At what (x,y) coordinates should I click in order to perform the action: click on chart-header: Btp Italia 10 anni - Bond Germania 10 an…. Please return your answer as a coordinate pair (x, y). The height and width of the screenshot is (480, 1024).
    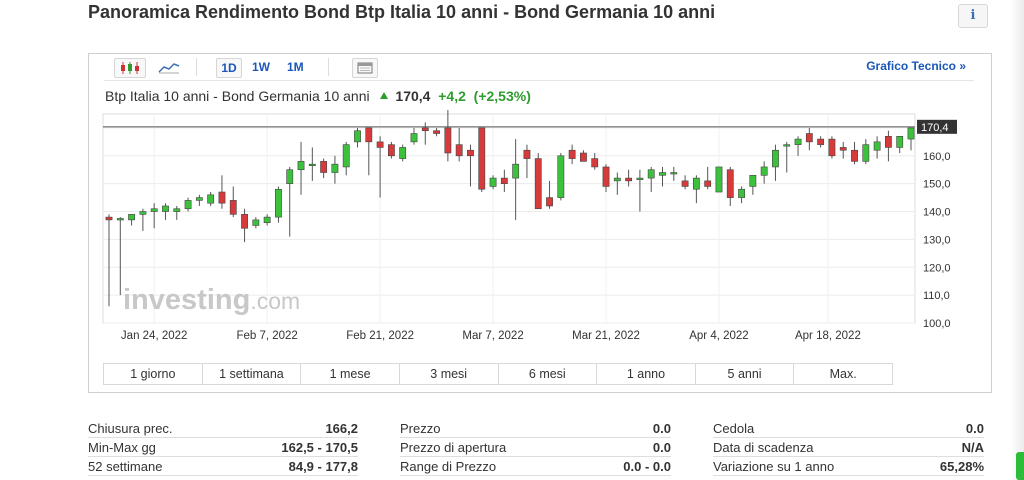
    Looking at the image, I should click on (318, 96).